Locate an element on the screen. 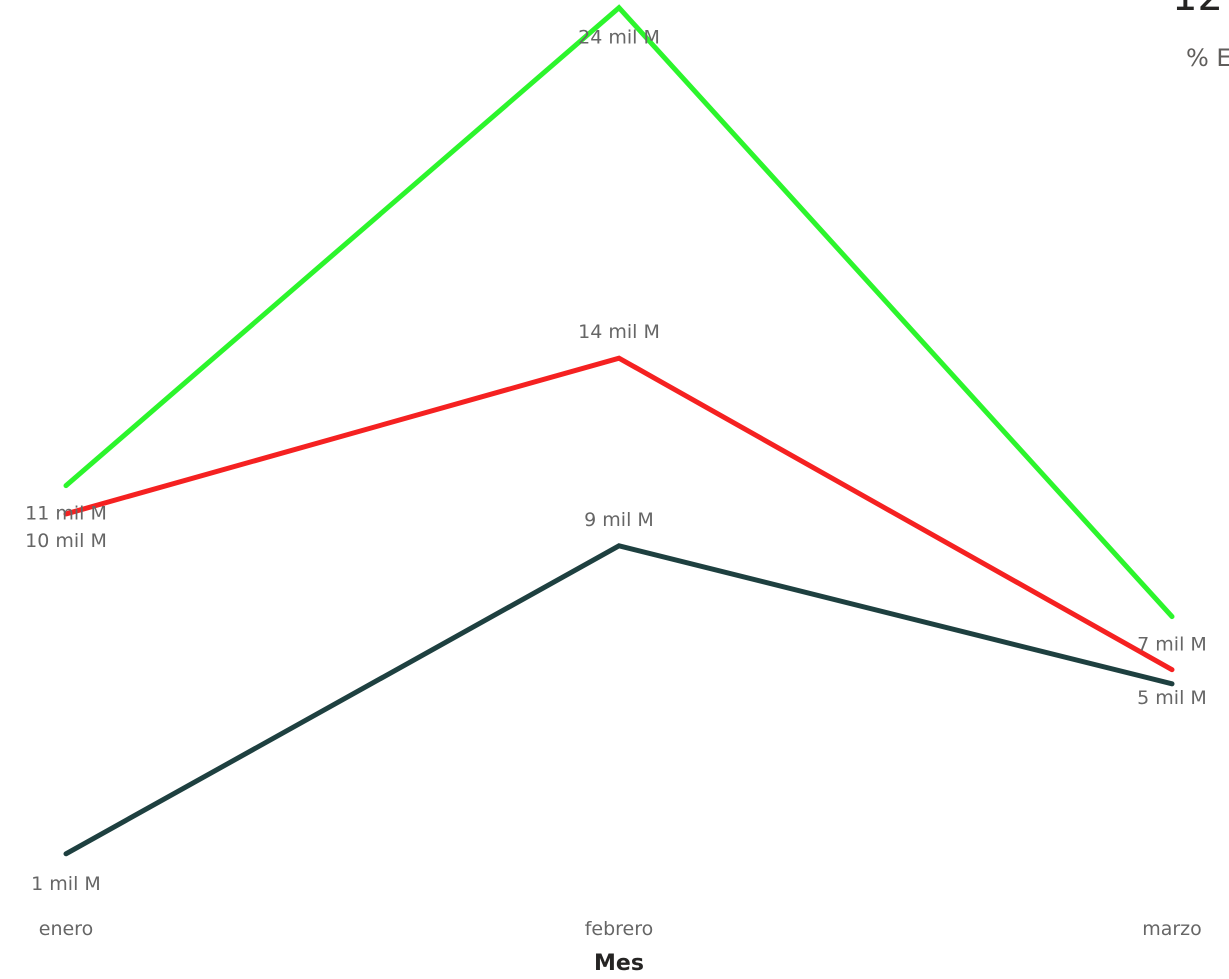  kpi-caption: % E is located at coordinates (1207, 58).